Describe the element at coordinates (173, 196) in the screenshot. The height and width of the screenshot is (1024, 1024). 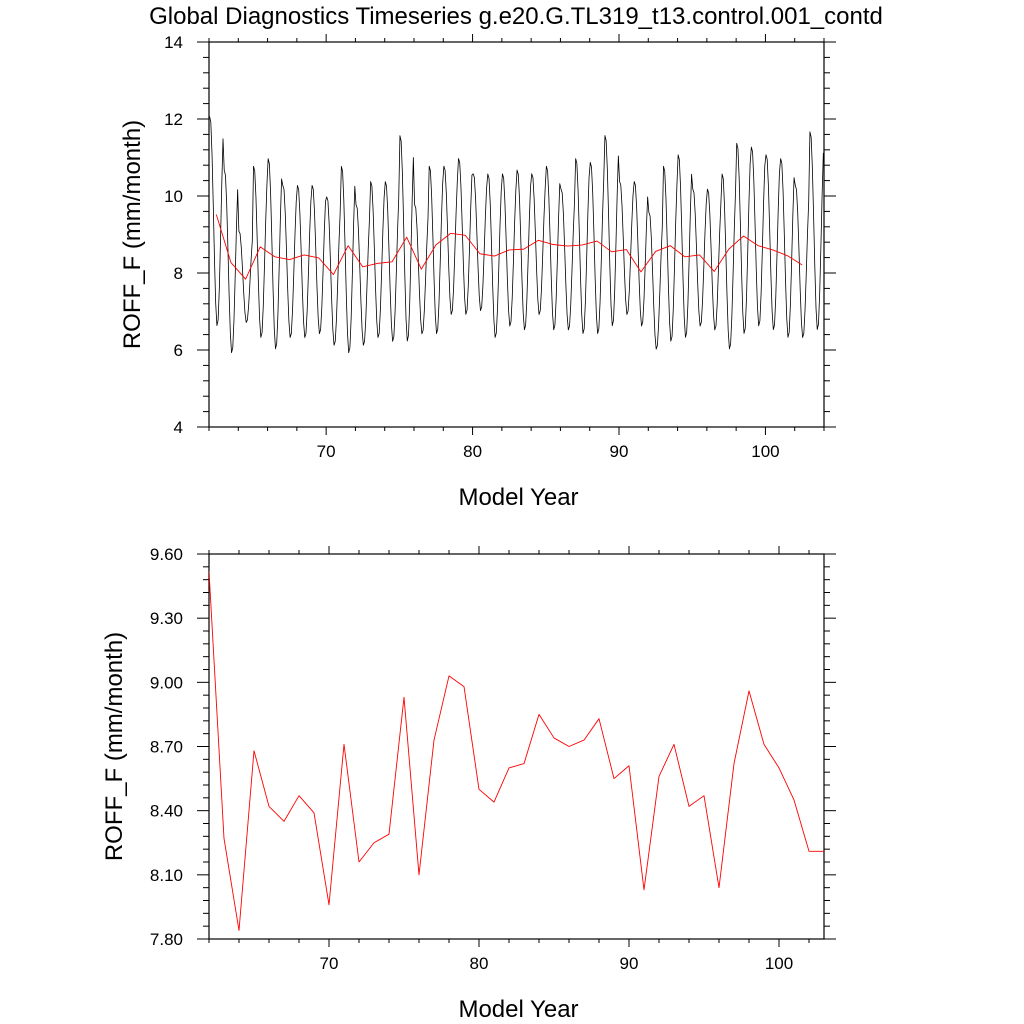
I see `y-tick-label: 10` at that location.